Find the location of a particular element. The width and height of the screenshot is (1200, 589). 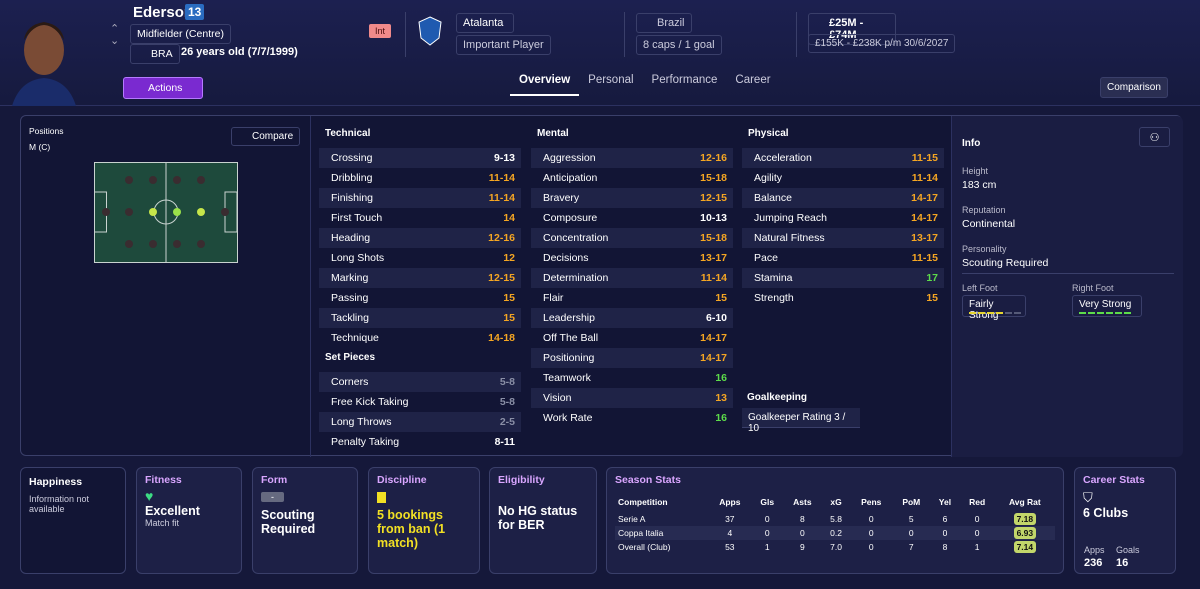

goals-label: Goals is located at coordinates (1128, 550).